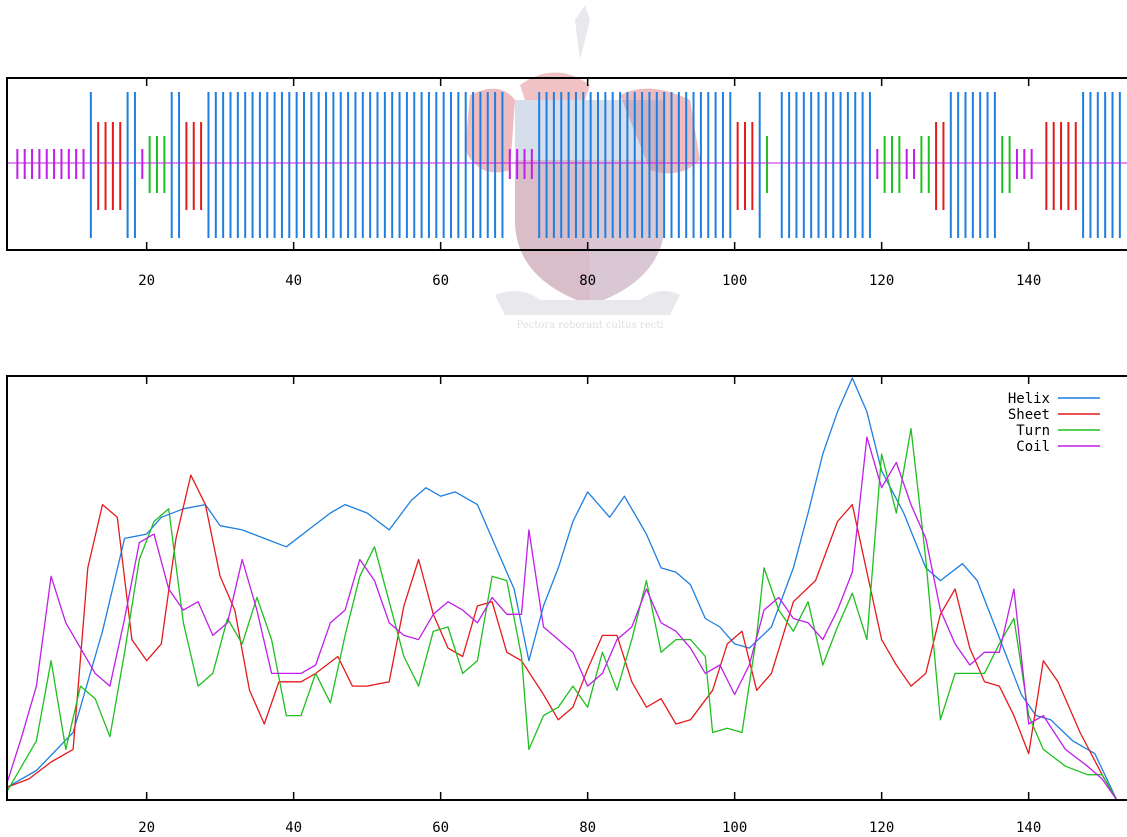 This screenshot has height=837, width=1127. I want to click on legend-label-sheet: Sheet, so click(1029, 415).